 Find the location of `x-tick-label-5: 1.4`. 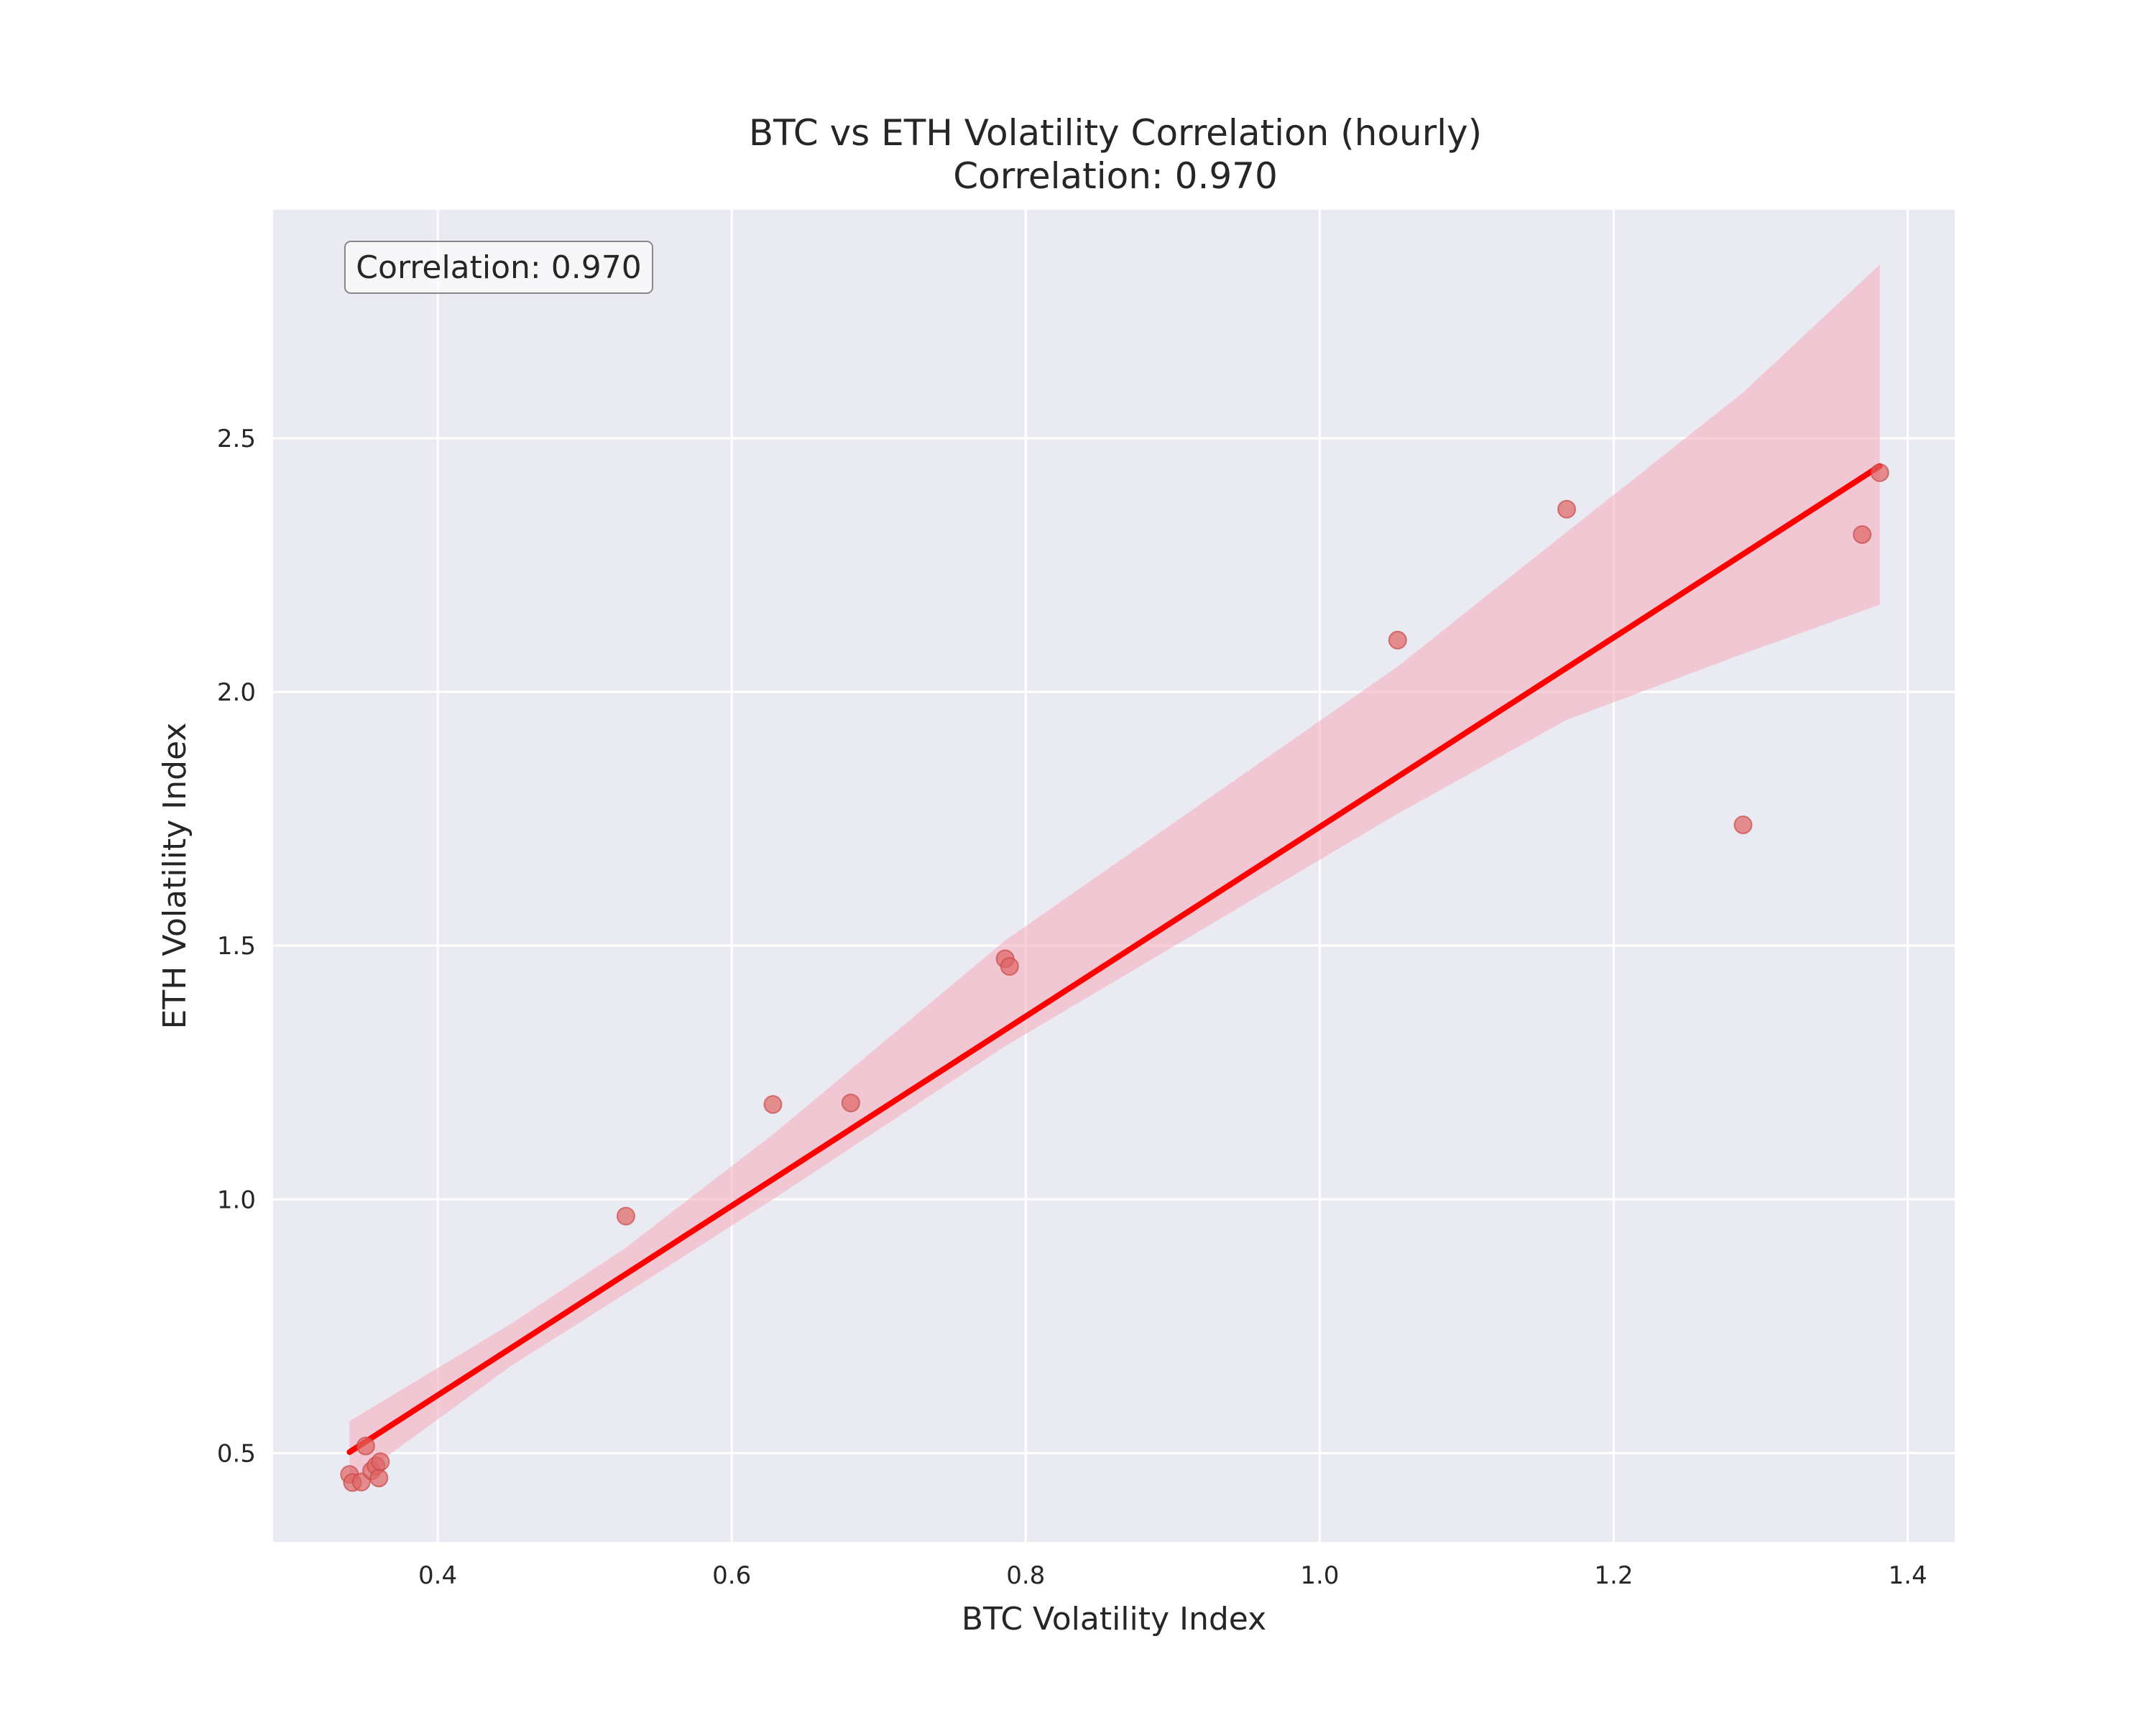

x-tick-label-5: 1.4 is located at coordinates (1908, 1576).